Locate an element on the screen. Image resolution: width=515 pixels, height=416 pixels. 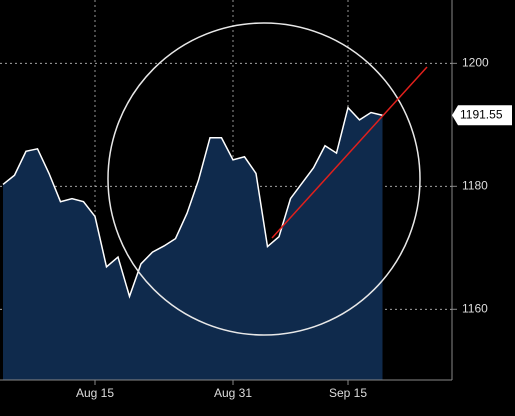
x-tick-label: Sep 15 is located at coordinates (348, 393).